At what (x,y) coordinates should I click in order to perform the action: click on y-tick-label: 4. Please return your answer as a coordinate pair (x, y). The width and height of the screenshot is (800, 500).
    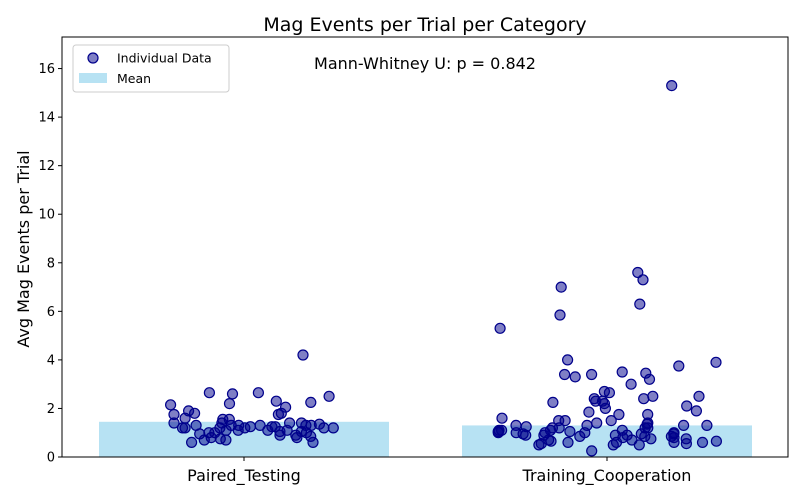
    Looking at the image, I should click on (51, 360).